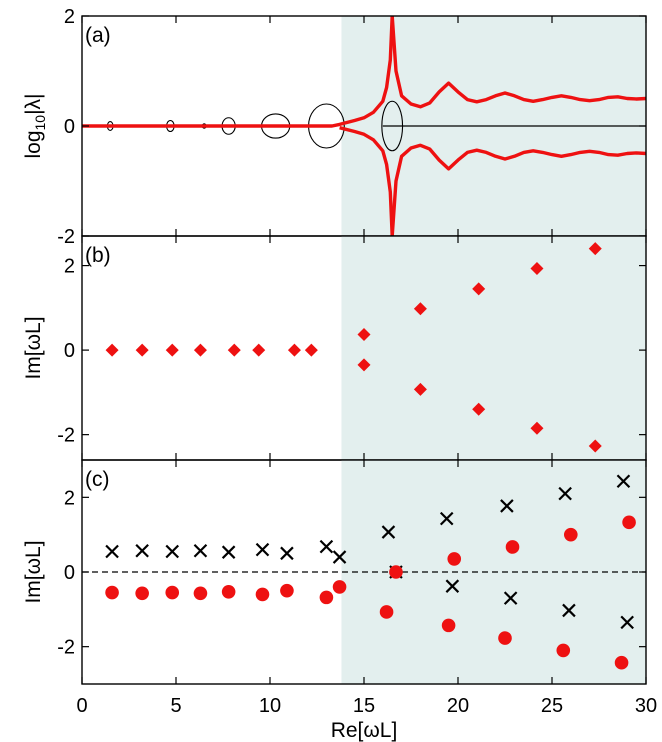  Describe the element at coordinates (33, 144) in the screenshot. I see `y-axis-label-main: log` at that location.